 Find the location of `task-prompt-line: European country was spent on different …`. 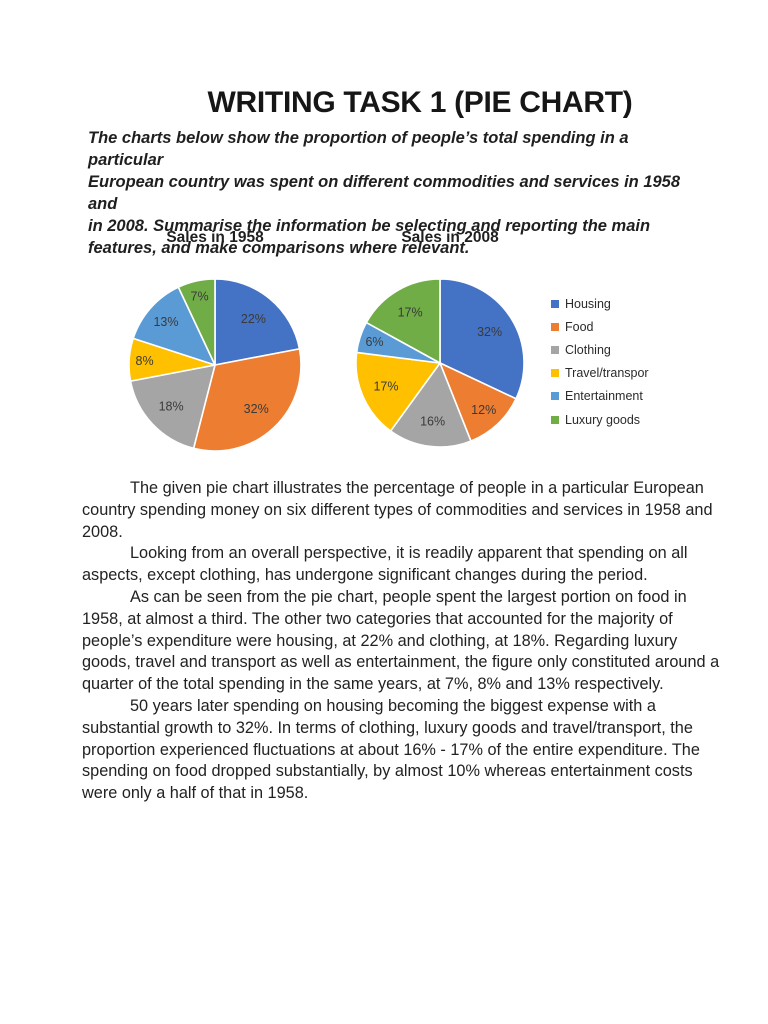

task-prompt-line: European country was spent on different … is located at coordinates (384, 193).